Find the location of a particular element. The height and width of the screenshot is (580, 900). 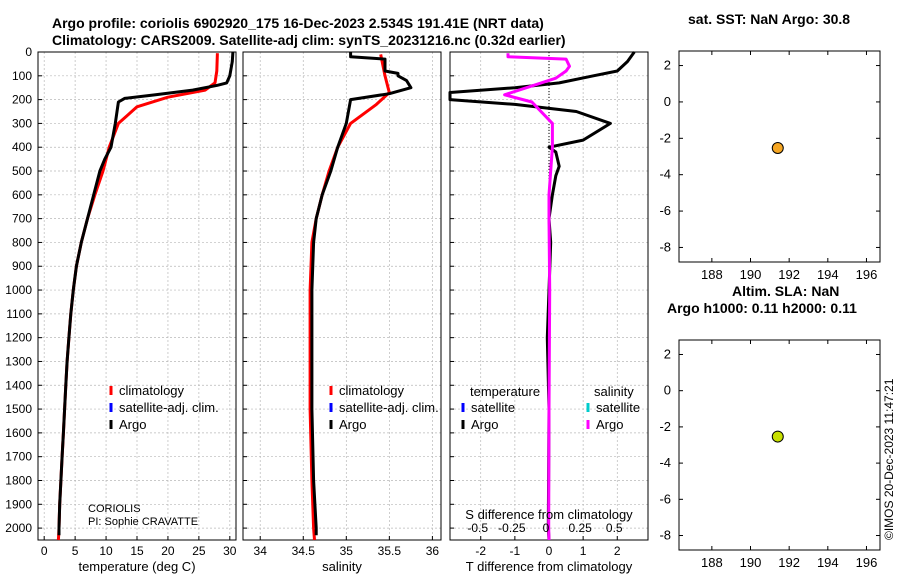

salinity-legend-label: satellite-adj. clim. is located at coordinates (389, 407).